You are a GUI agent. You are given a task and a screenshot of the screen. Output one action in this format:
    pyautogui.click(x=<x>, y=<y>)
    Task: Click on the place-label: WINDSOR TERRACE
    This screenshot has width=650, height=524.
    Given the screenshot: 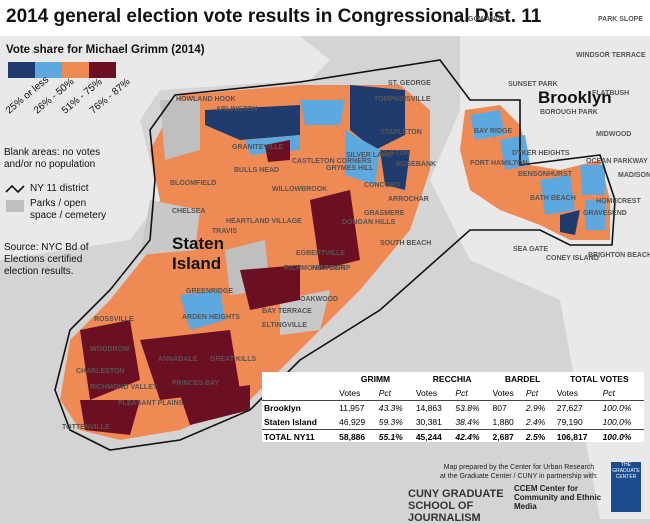 What is the action you would take?
    pyautogui.click(x=611, y=55)
    